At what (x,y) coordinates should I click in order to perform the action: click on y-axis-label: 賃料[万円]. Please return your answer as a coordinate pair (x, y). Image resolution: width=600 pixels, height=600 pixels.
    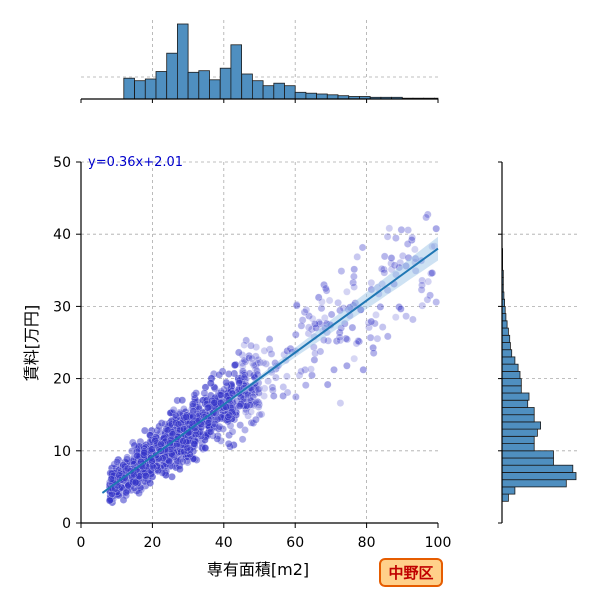
    Looking at the image, I should click on (31, 343).